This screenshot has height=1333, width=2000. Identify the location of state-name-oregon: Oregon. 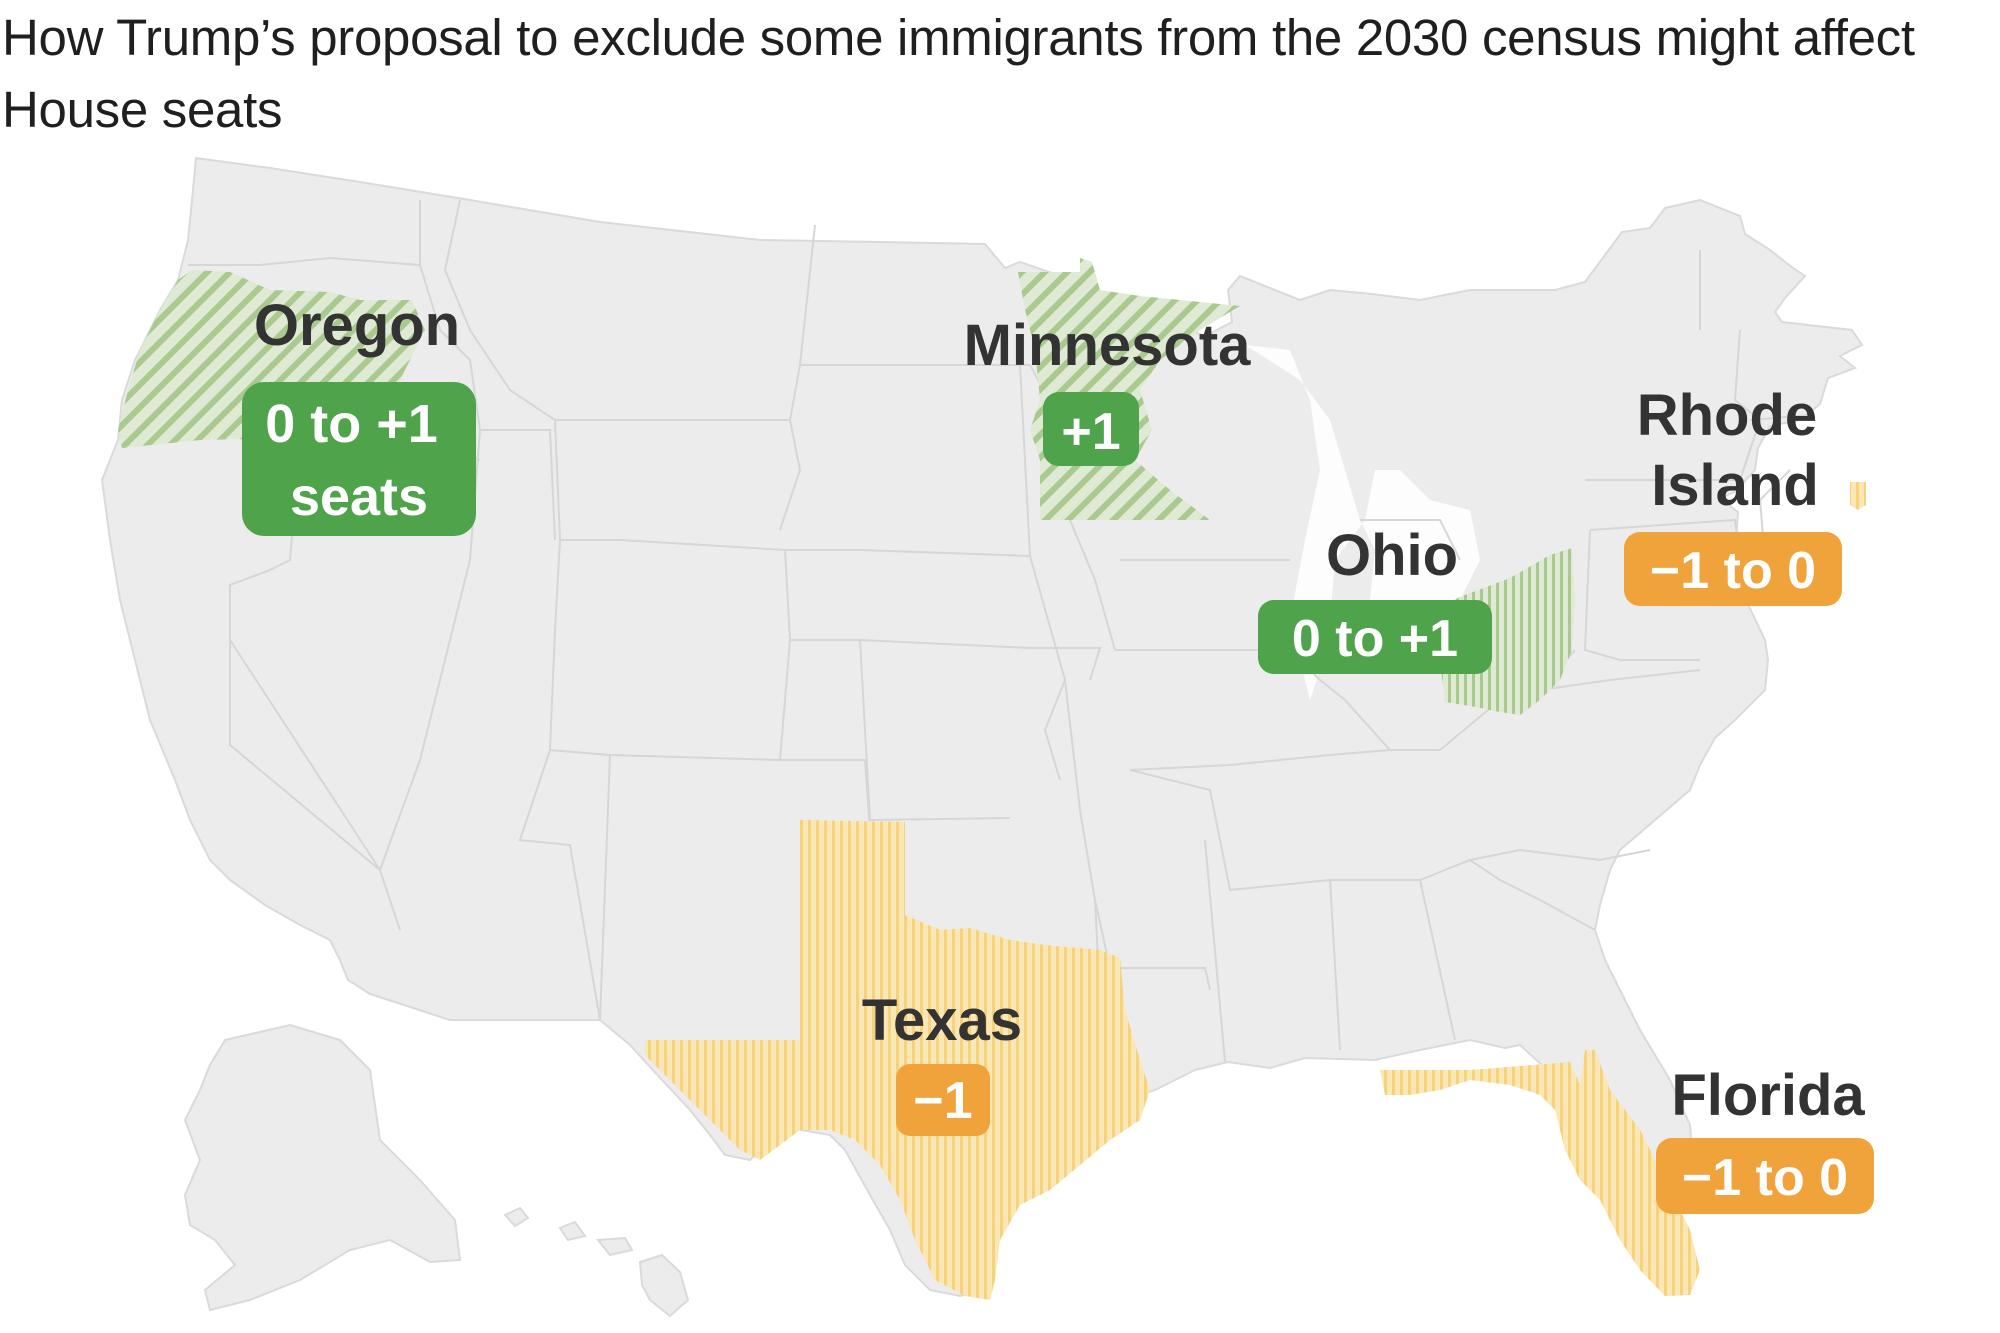
(357, 325).